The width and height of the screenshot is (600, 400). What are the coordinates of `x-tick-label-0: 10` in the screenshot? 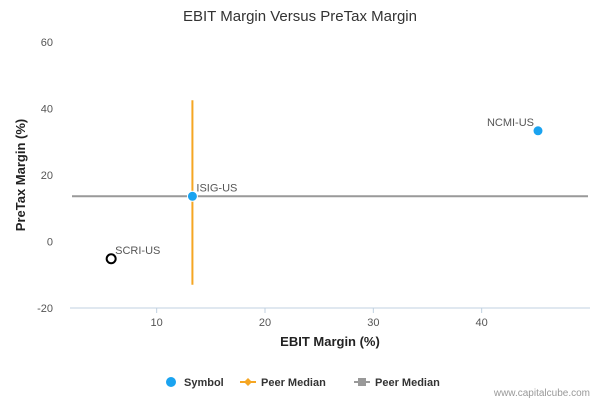 It's located at (157, 323).